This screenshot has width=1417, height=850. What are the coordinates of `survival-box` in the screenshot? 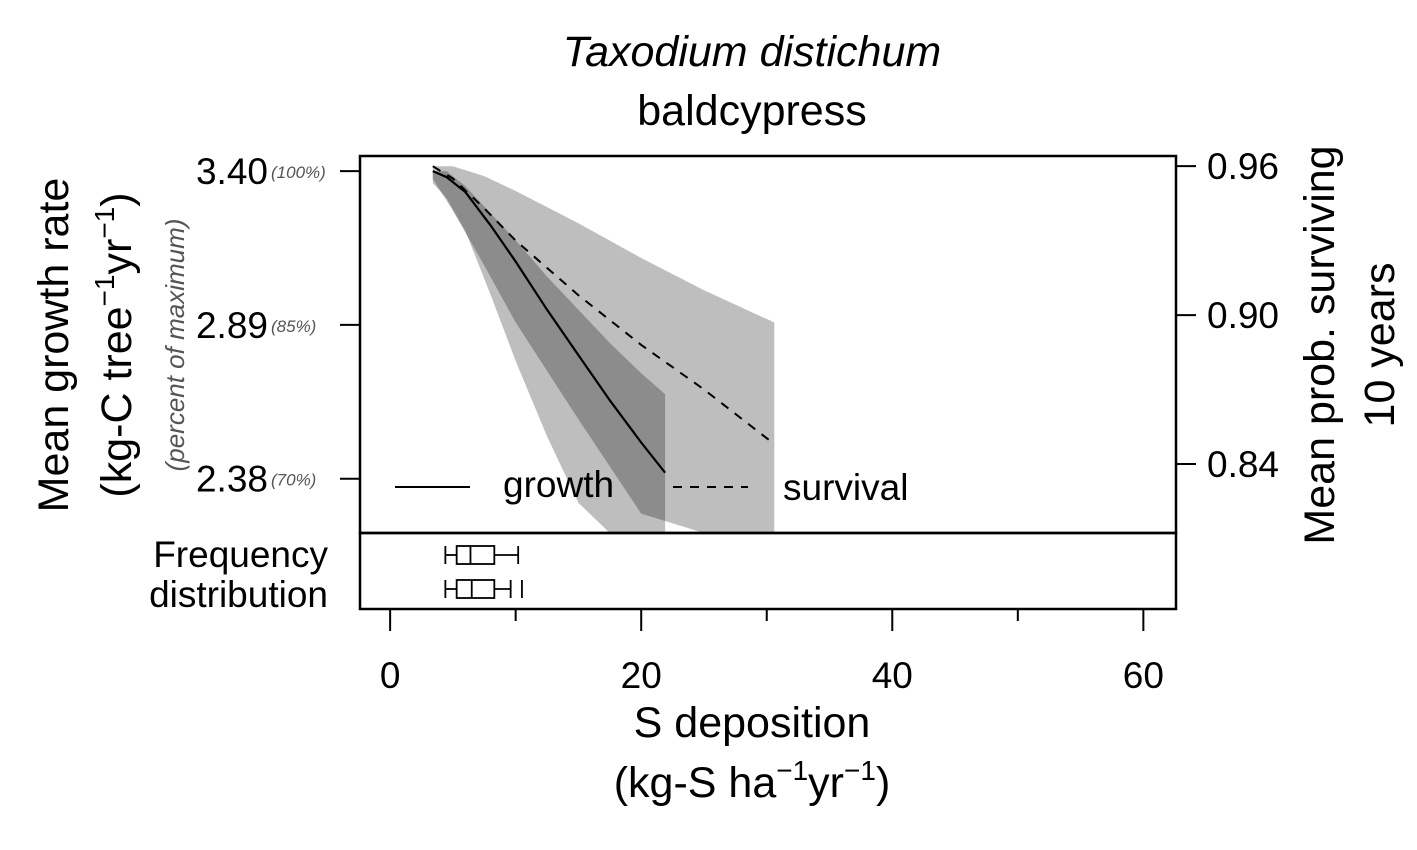 It's located at (475, 589).